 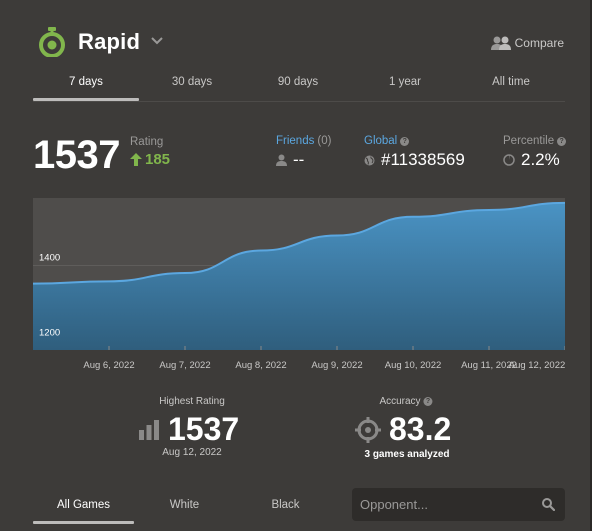 I want to click on page-title: Rapid, so click(x=109, y=41).